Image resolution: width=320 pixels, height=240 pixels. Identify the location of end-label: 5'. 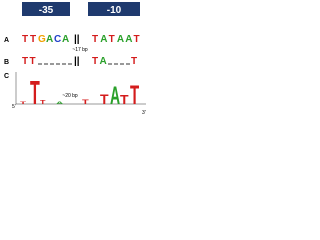
(14, 107).